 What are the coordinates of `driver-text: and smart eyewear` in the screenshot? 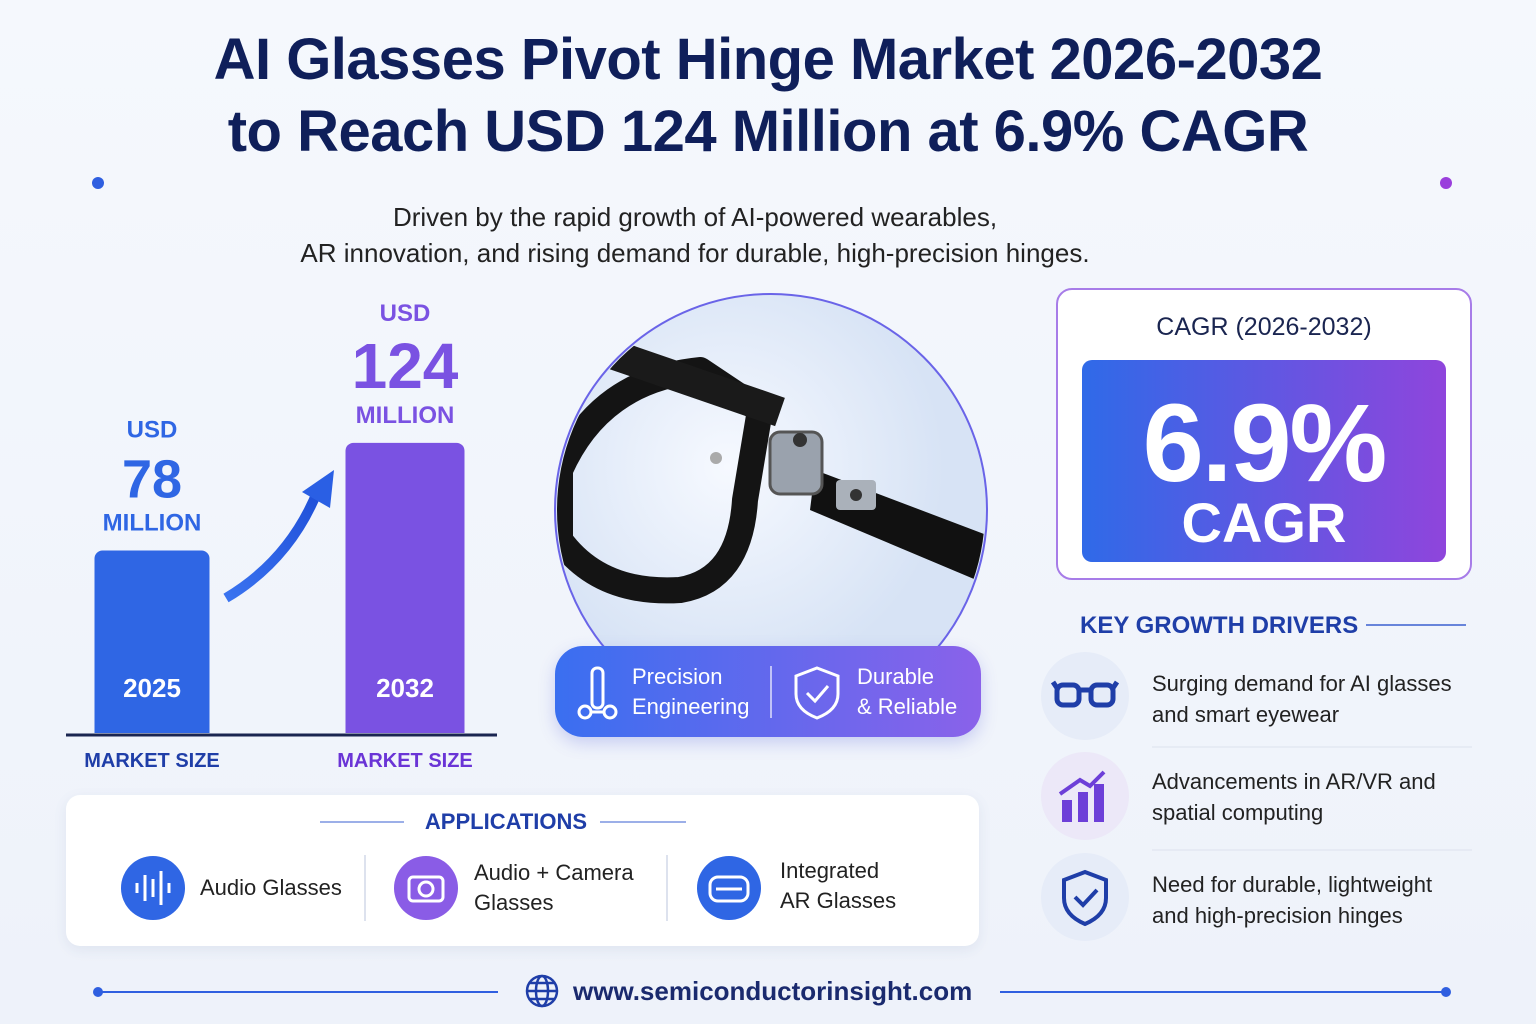 It's located at (1246, 714).